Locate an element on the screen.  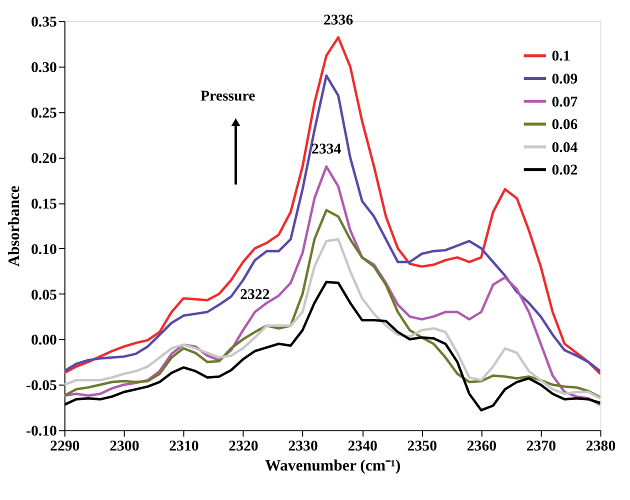
y-tick-label: 0.05 is located at coordinates (43, 295).